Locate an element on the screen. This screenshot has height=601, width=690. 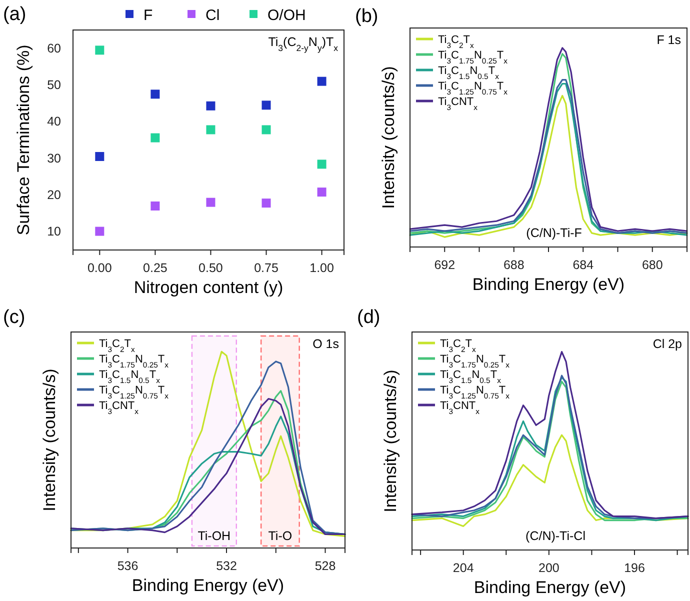
annotation: (C/N)-Ti-Cl is located at coordinates (556, 536).